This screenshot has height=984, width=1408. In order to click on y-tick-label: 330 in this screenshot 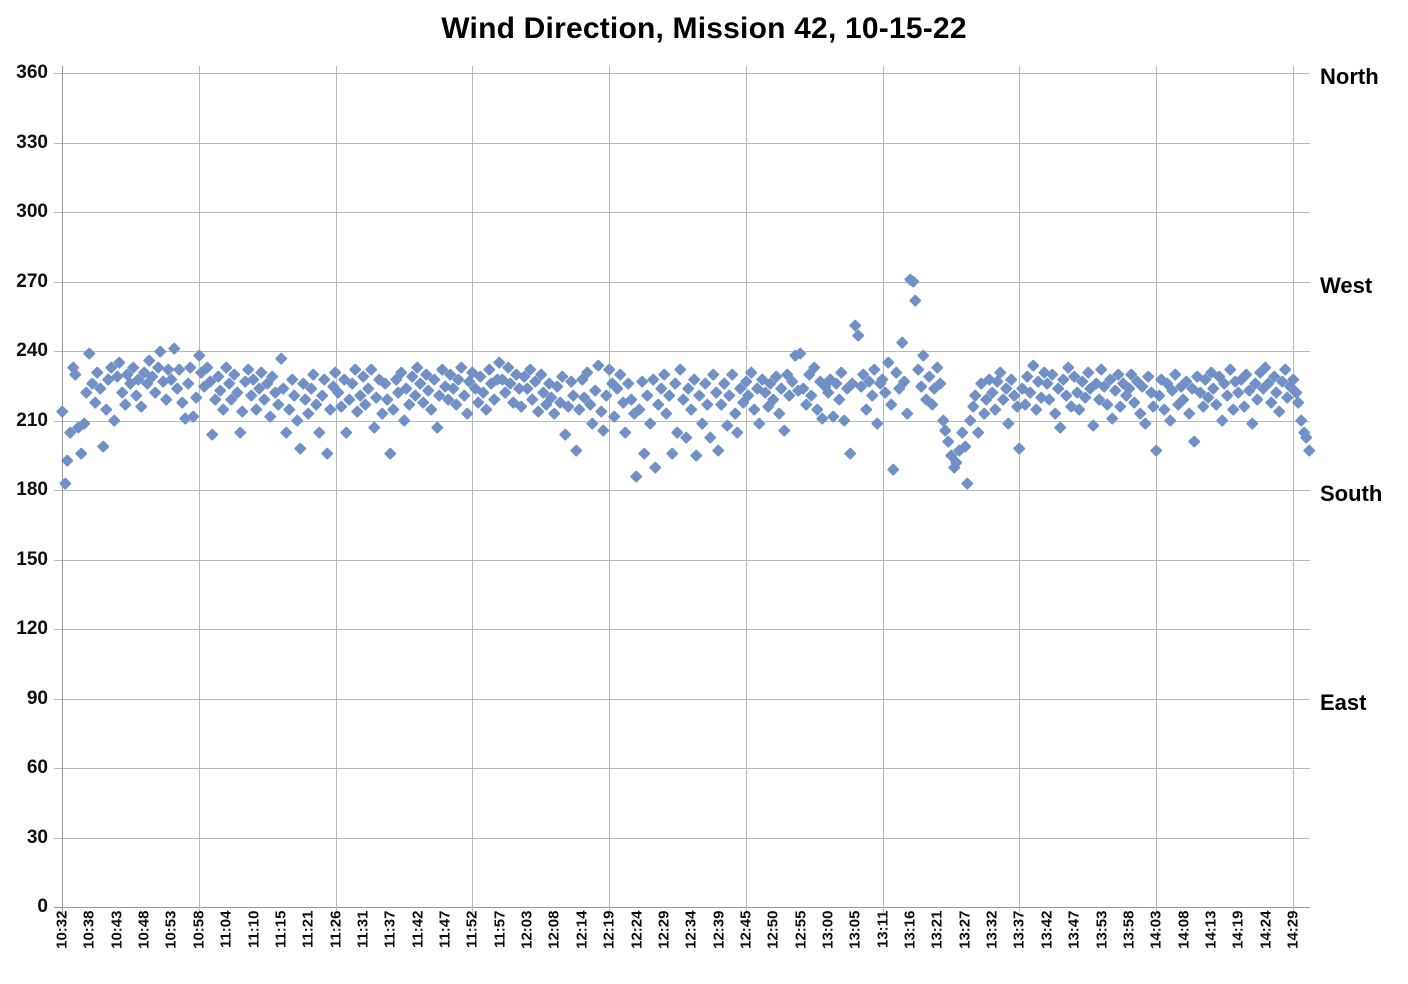, I will do `click(32, 142)`.